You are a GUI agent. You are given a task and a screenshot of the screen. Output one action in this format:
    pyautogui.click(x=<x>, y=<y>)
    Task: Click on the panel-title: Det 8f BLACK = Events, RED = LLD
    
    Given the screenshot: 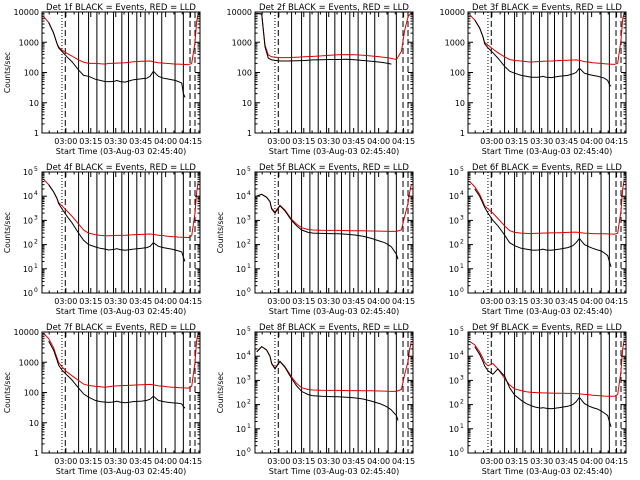 What is the action you would take?
    pyautogui.click(x=334, y=328)
    